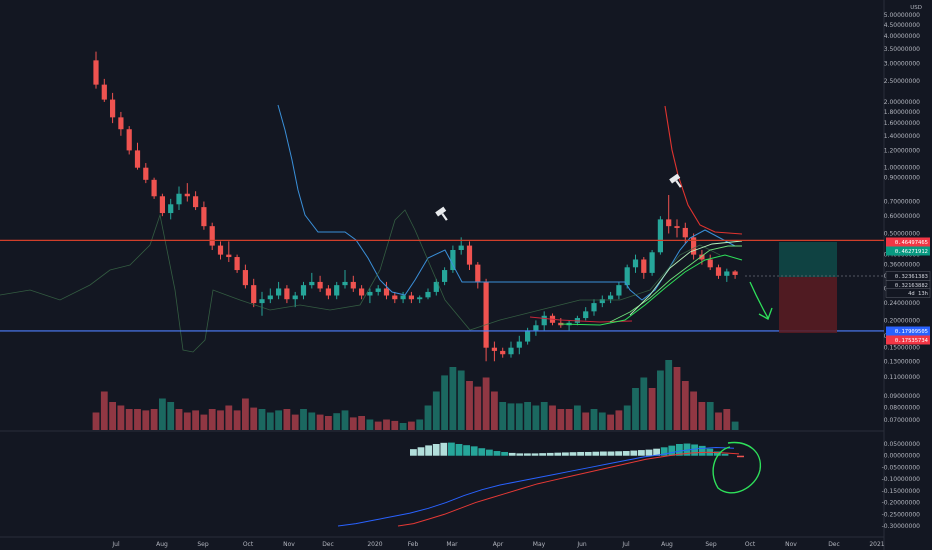  Describe the element at coordinates (328, 544) in the screenshot. I see `time-tick-label: Dec` at that location.